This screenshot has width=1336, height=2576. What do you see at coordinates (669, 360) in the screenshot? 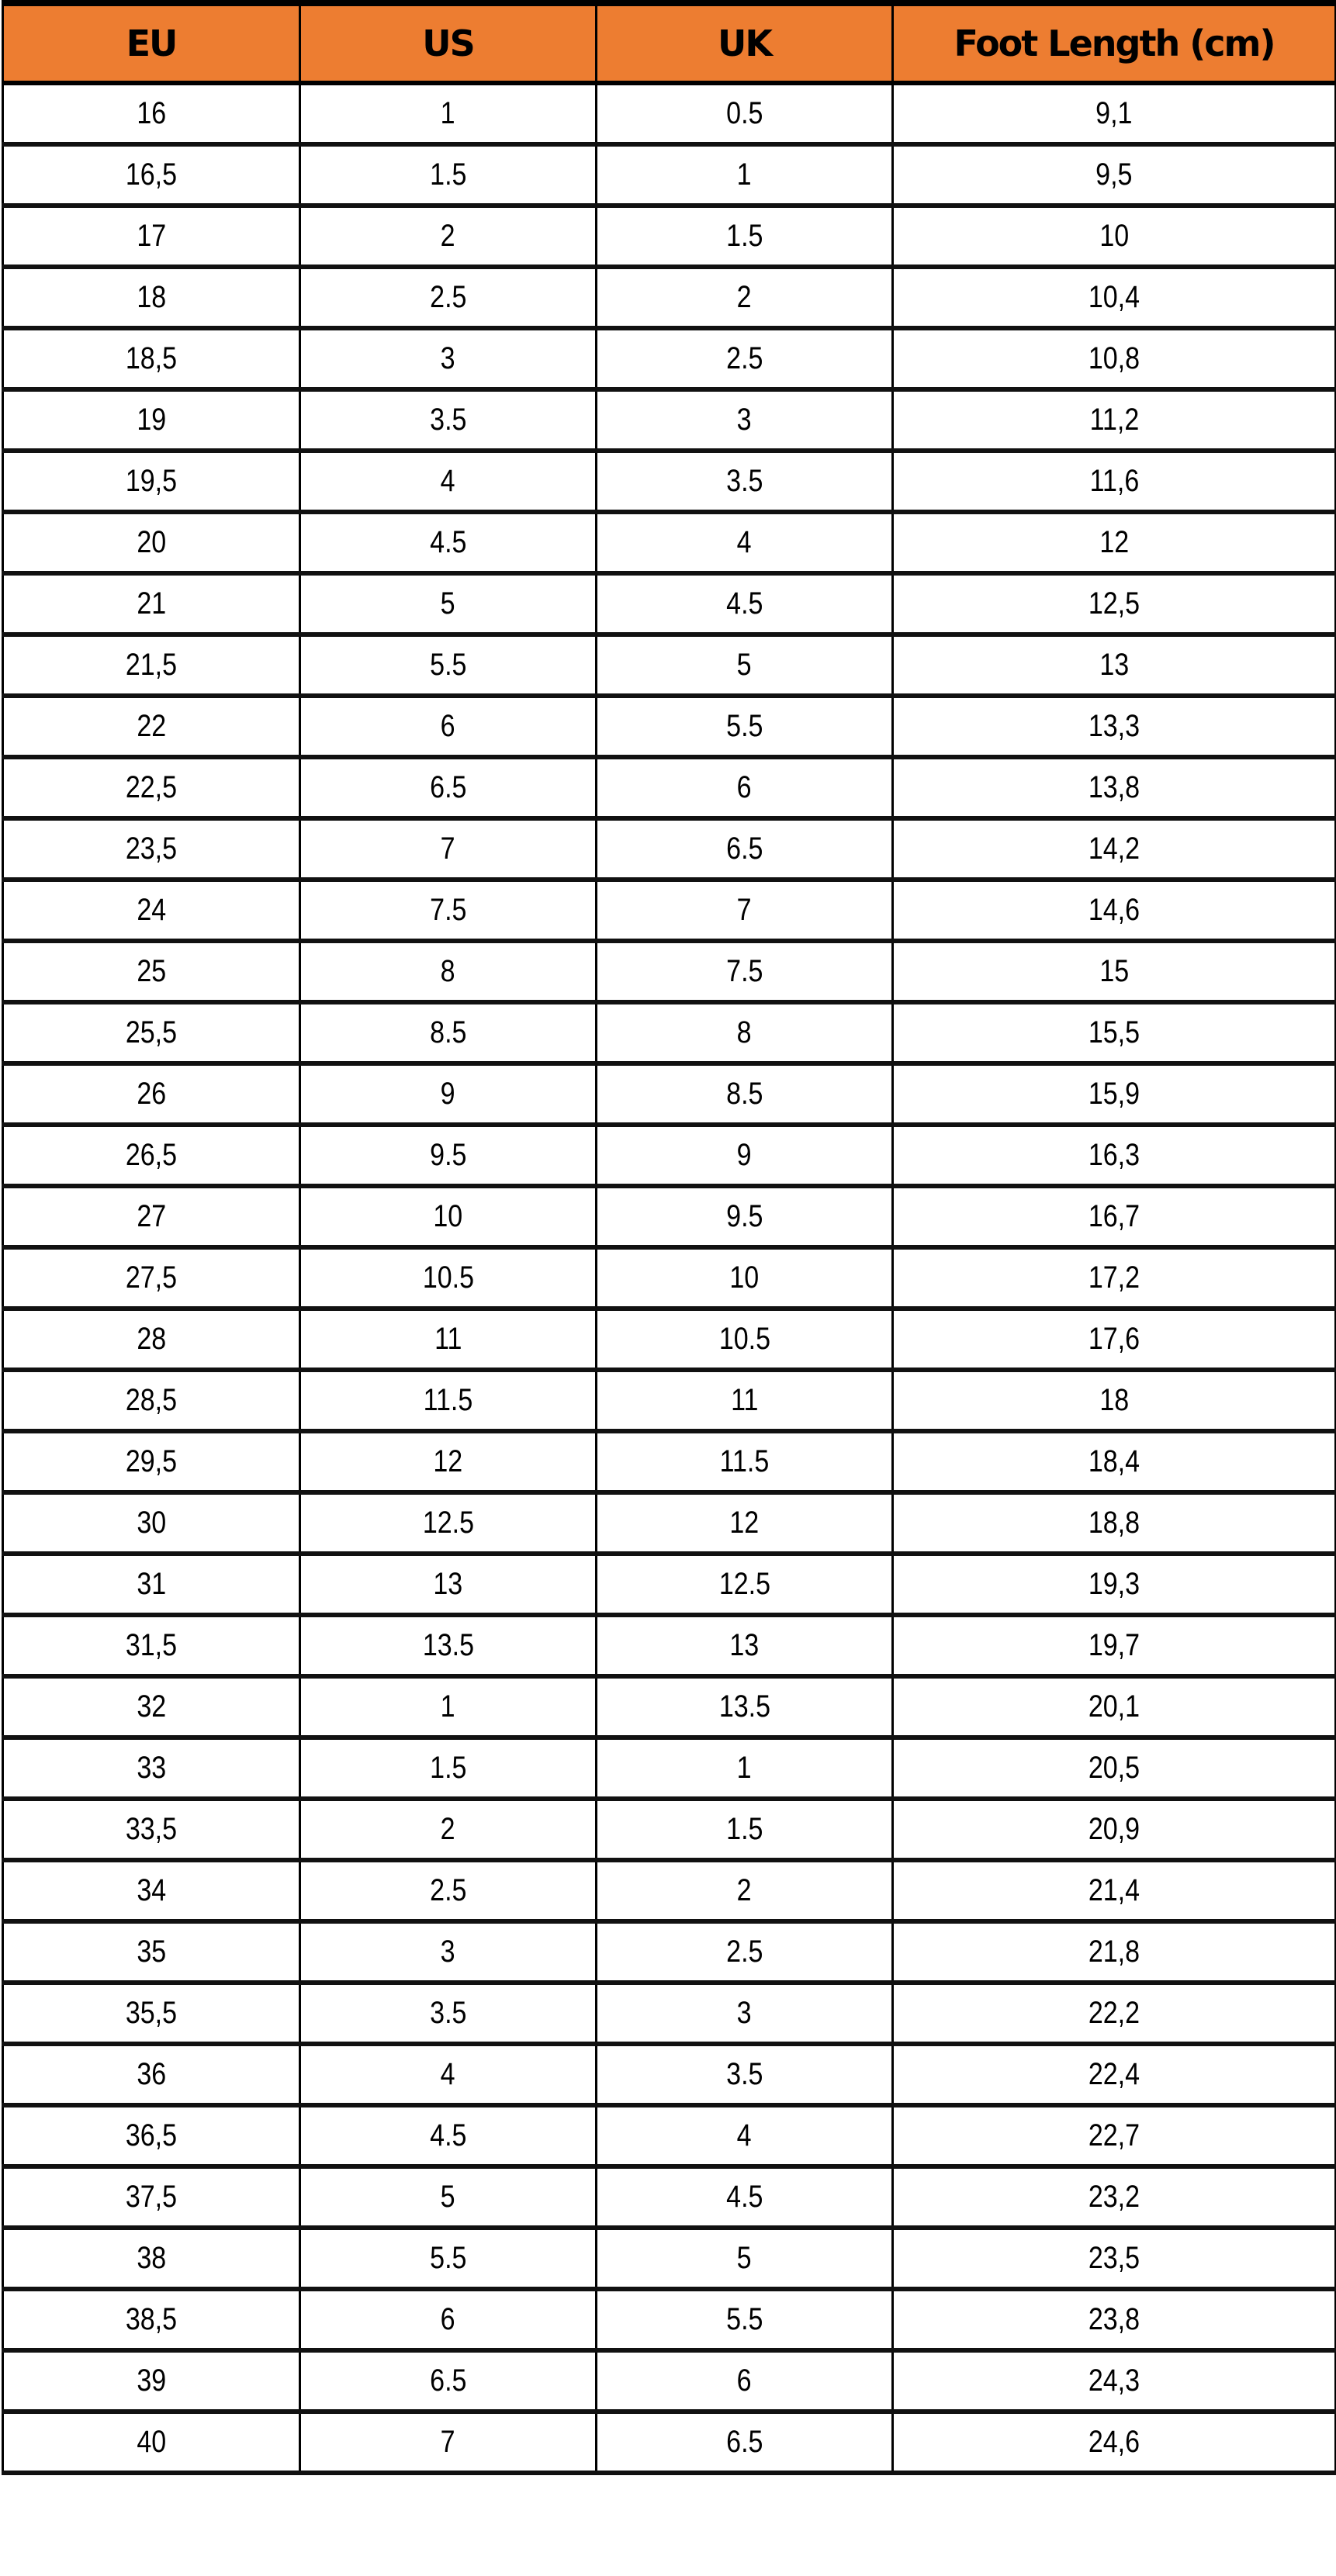
I see `table-row: 18,5 3 2.5 10,8` at bounding box center [669, 360].